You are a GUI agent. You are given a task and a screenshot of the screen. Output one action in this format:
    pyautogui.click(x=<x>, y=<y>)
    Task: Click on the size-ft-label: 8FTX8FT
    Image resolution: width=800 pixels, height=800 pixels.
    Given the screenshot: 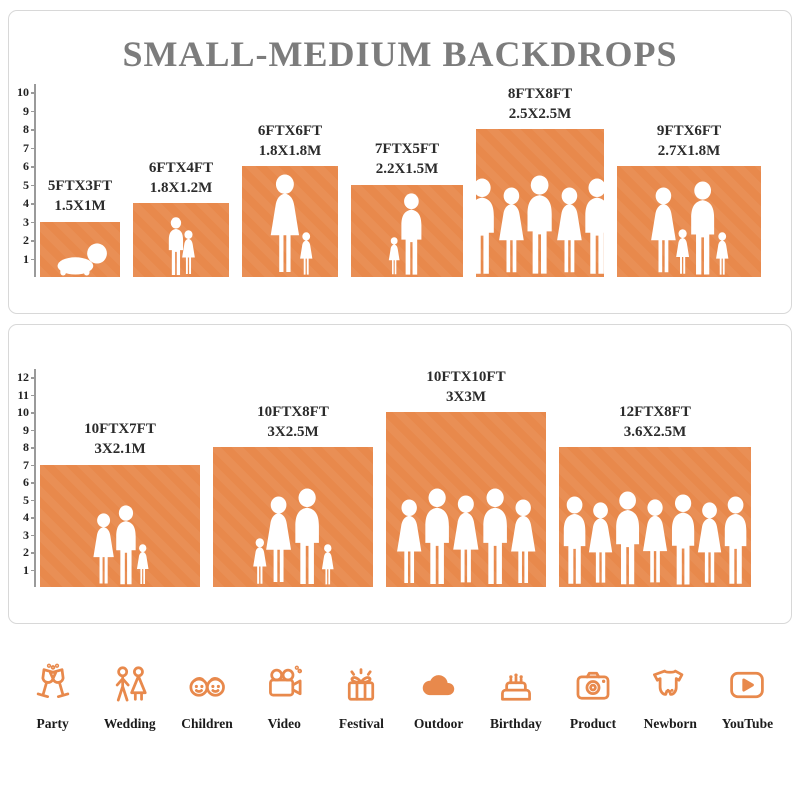 What is the action you would take?
    pyautogui.click(x=540, y=93)
    